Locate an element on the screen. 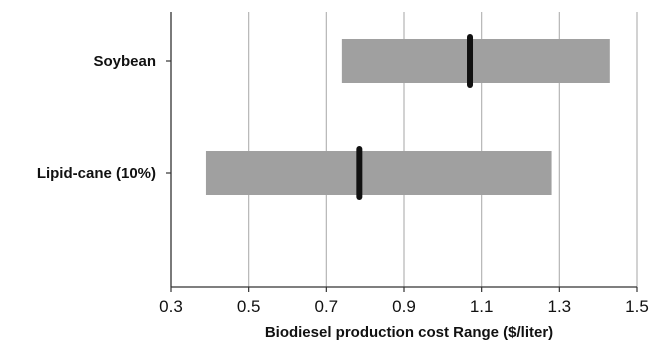 This screenshot has height=347, width=652. x-tick-label: 1.1 is located at coordinates (482, 306).